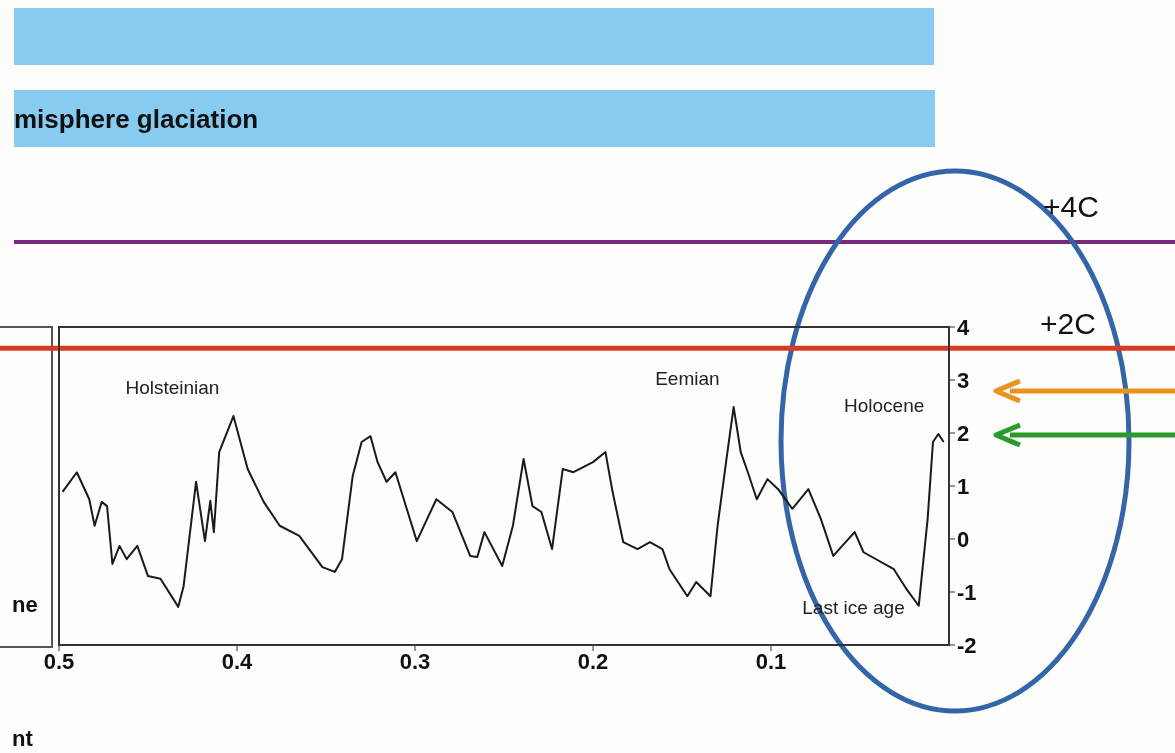 The image size is (1175, 753). What do you see at coordinates (771, 661) in the screenshot?
I see `x-tick-label: 0.1` at bounding box center [771, 661].